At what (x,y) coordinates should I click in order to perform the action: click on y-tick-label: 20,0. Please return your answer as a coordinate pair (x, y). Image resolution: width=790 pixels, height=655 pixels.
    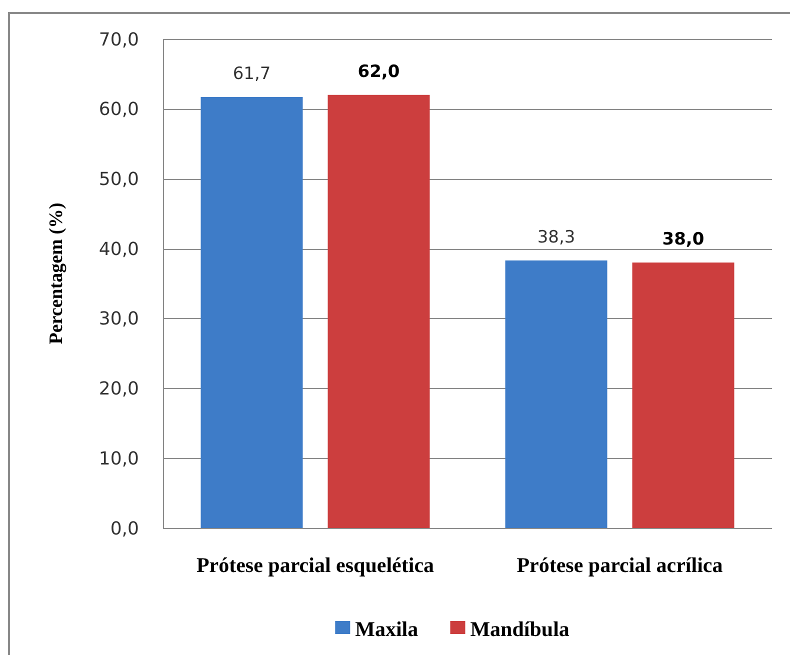
    Looking at the image, I should click on (118, 389).